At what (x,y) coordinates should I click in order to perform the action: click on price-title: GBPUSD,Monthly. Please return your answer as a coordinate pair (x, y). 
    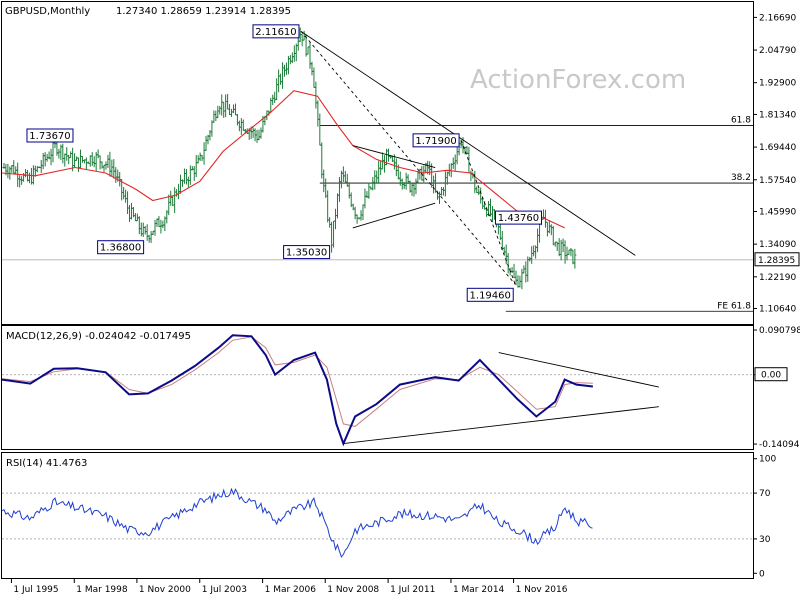
    Looking at the image, I should click on (47, 11).